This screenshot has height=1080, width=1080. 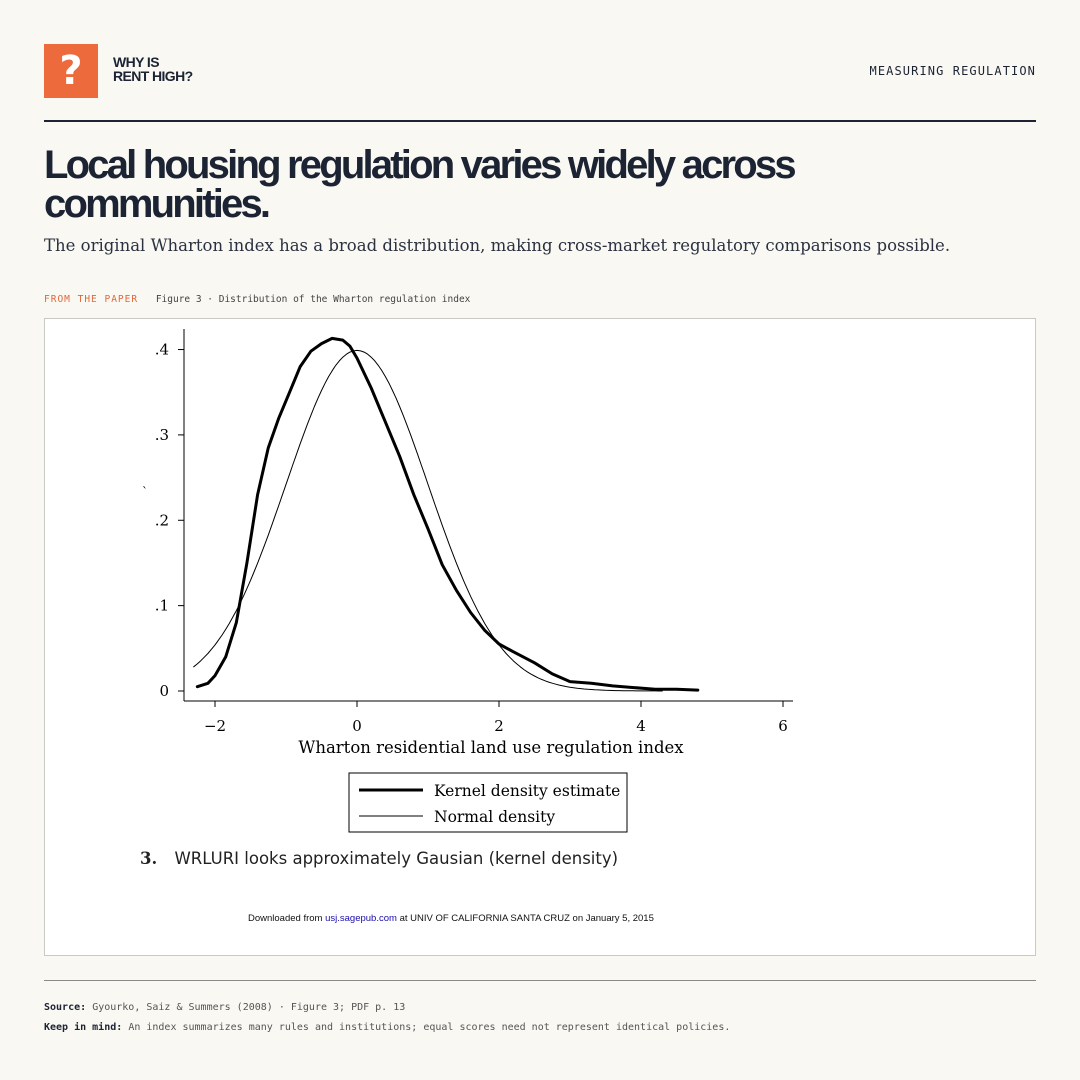 I want to click on figure-caption-number: 3., so click(x=148, y=858).